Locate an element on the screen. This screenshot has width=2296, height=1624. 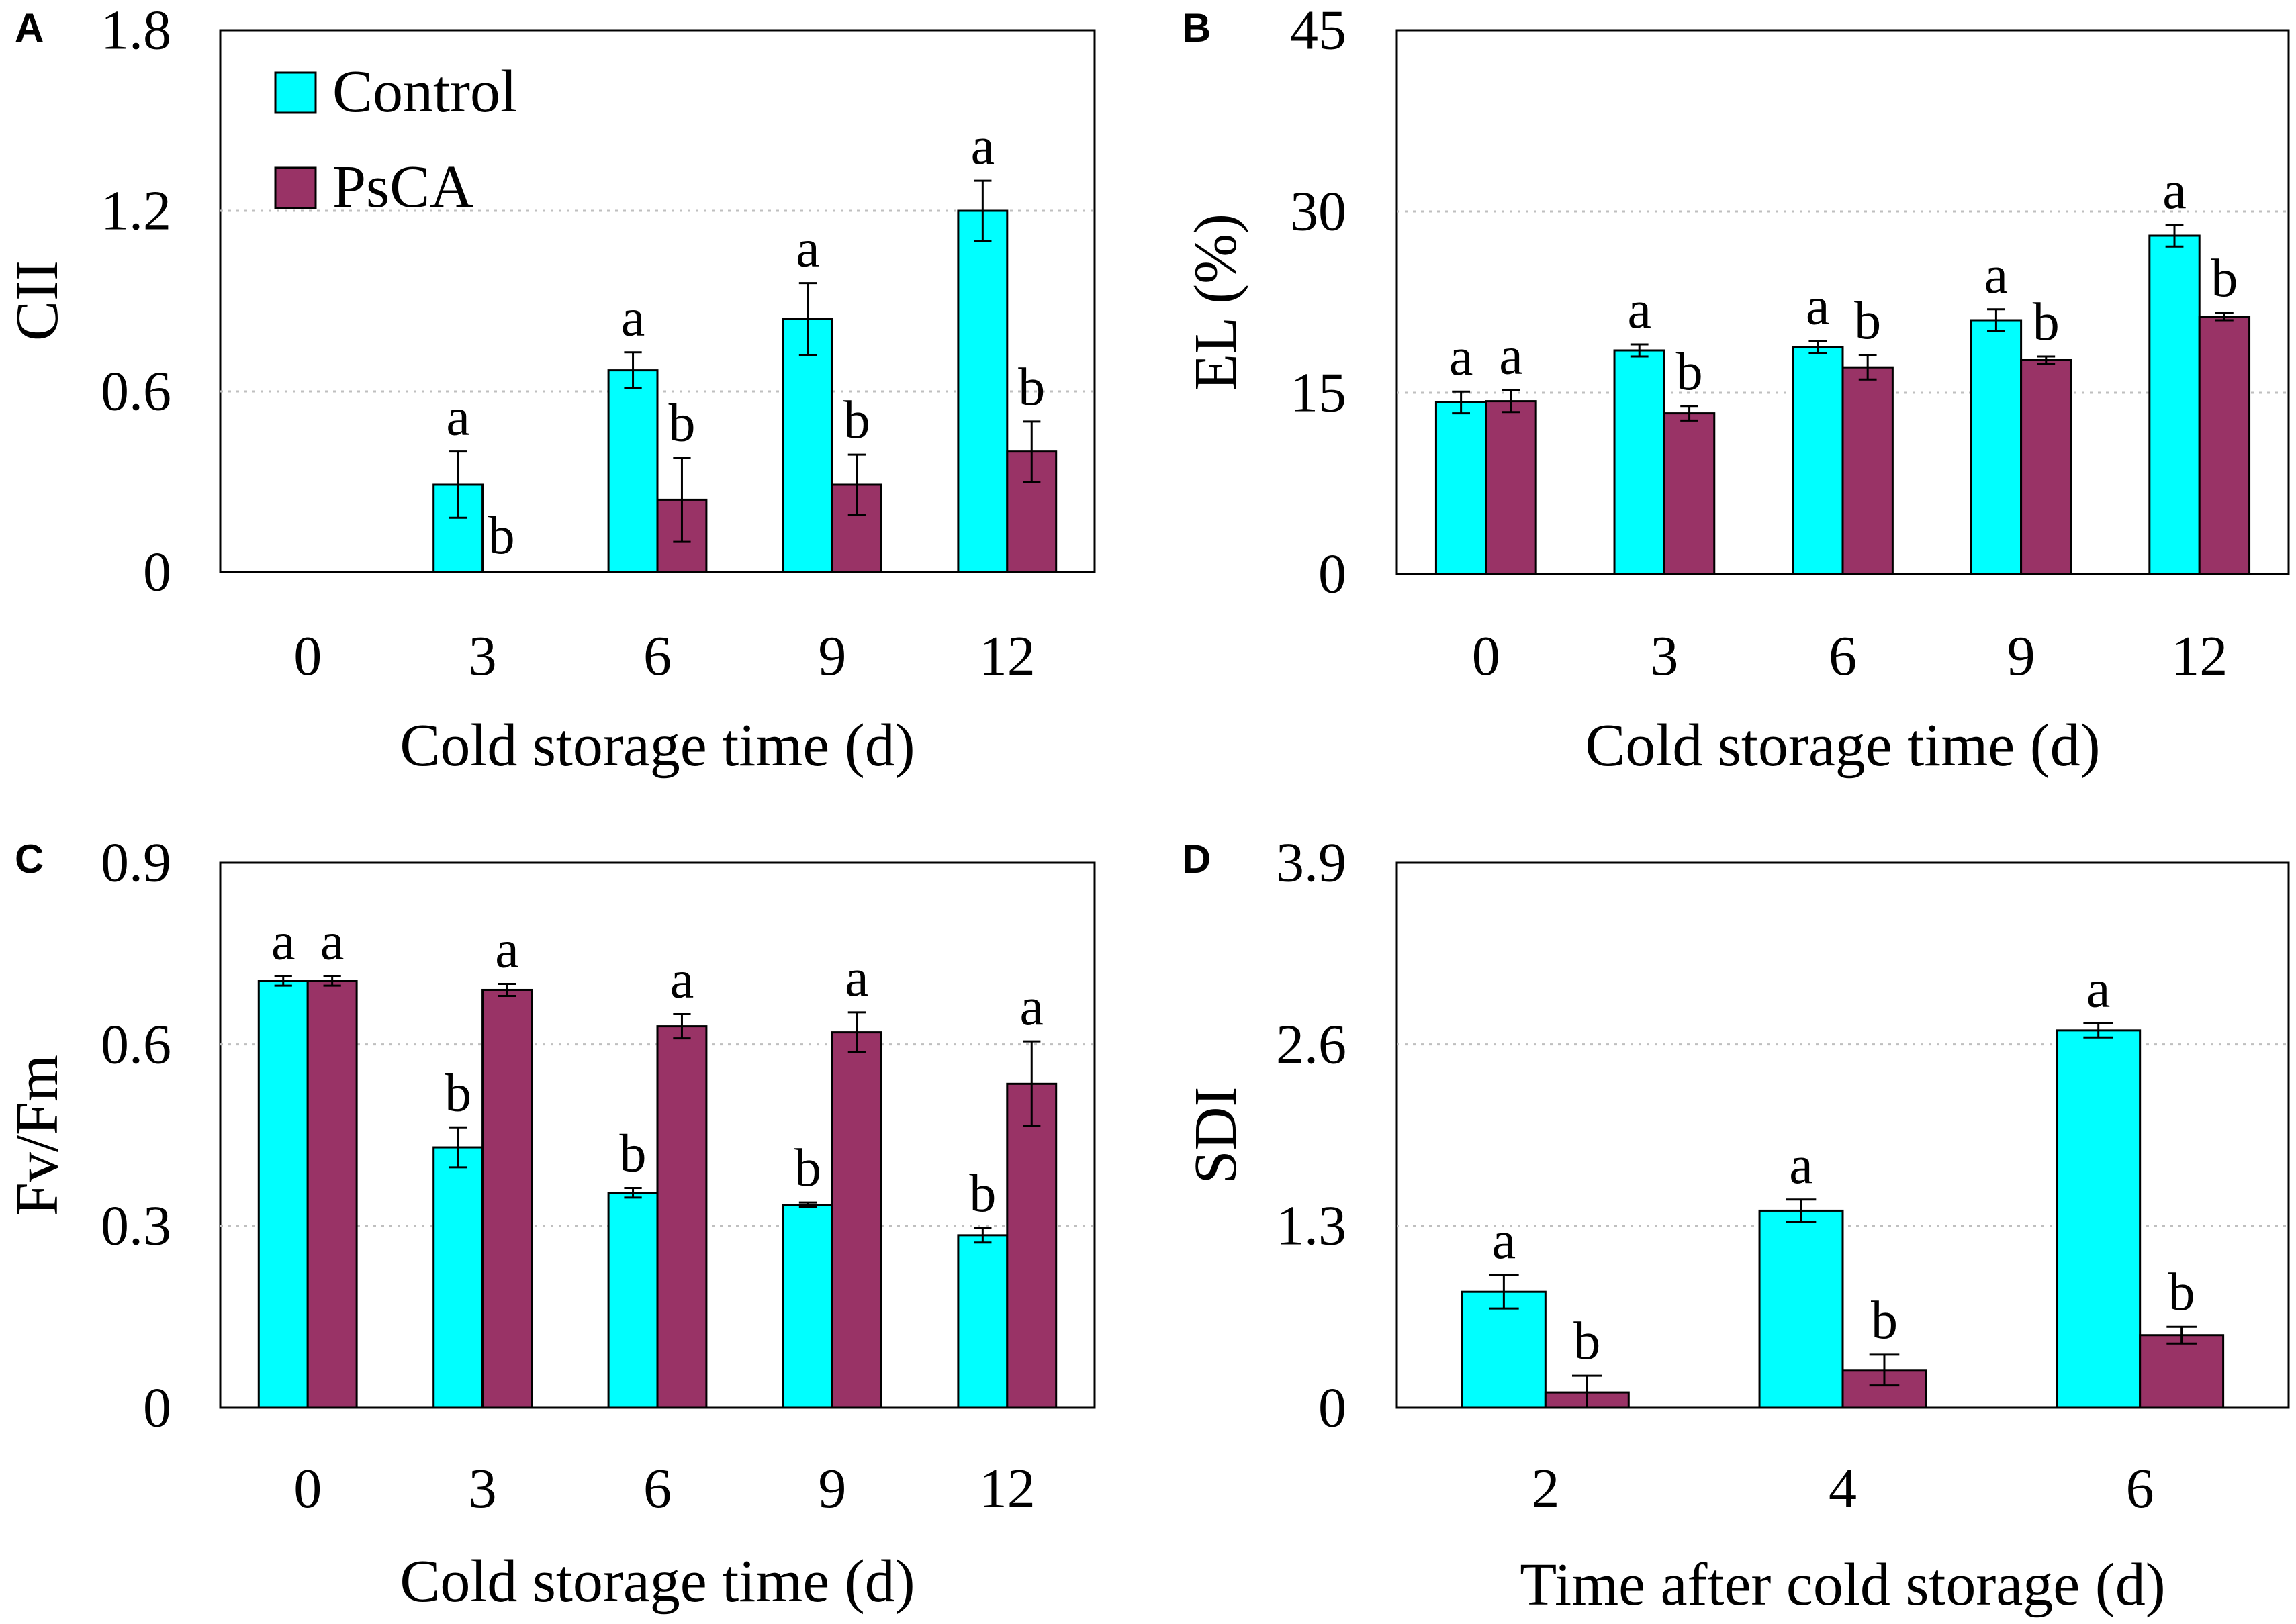
significance-letter-control-6: b is located at coordinates (633, 1153).